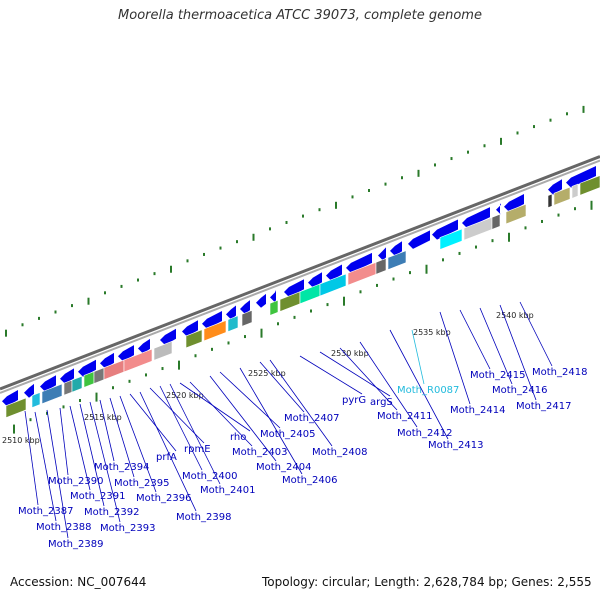 This screenshot has height=600, width=600. I want to click on gene-label: Moth_2398, so click(203, 517).